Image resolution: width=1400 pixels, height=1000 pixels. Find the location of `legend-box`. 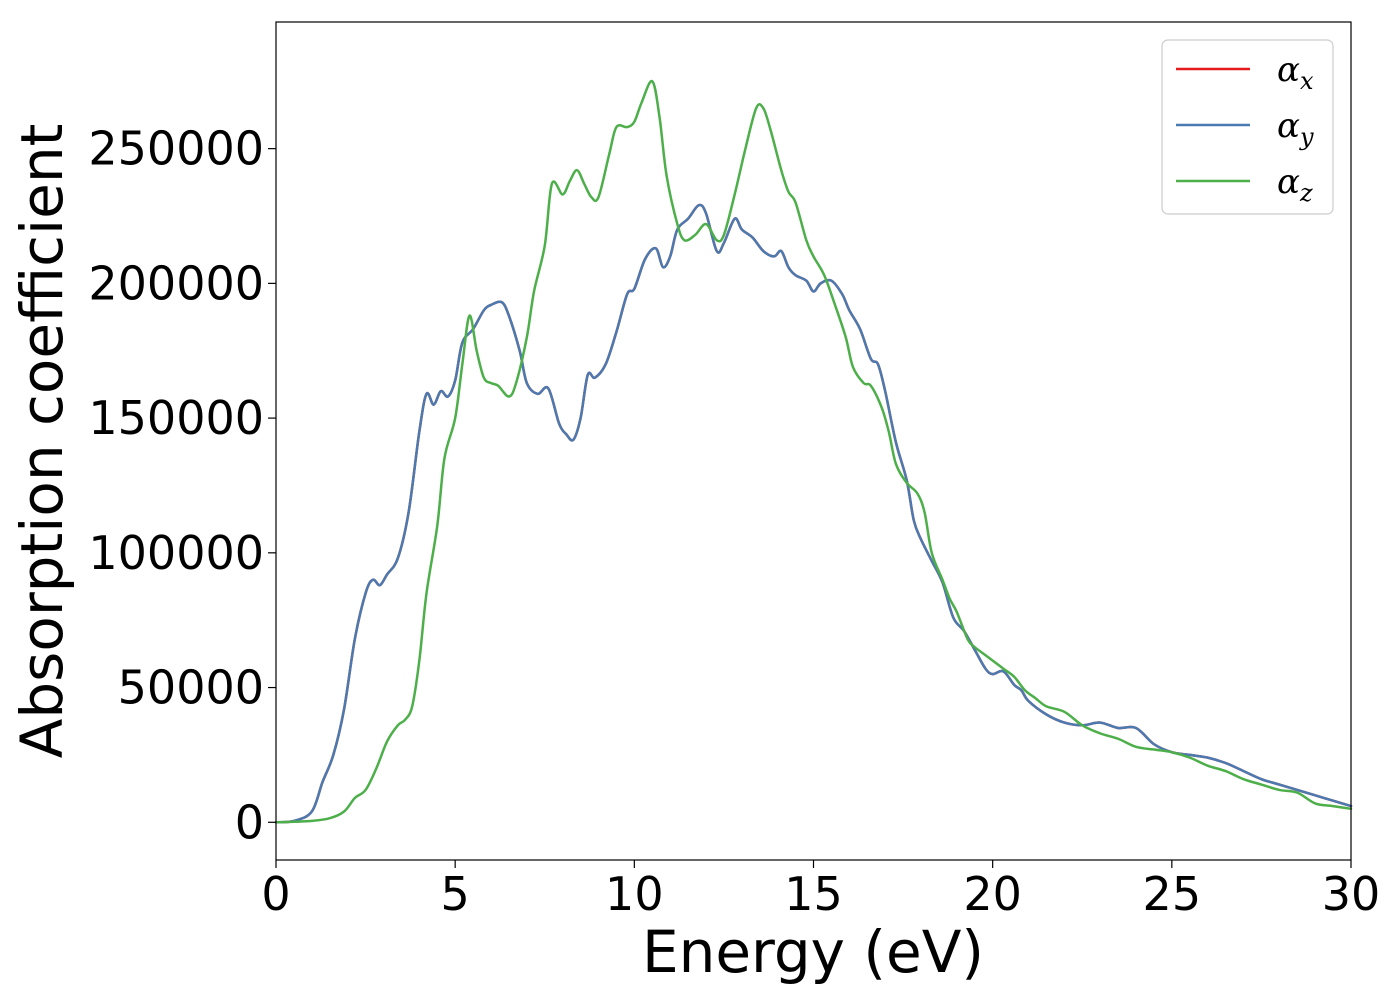

legend-box is located at coordinates (1247, 127).